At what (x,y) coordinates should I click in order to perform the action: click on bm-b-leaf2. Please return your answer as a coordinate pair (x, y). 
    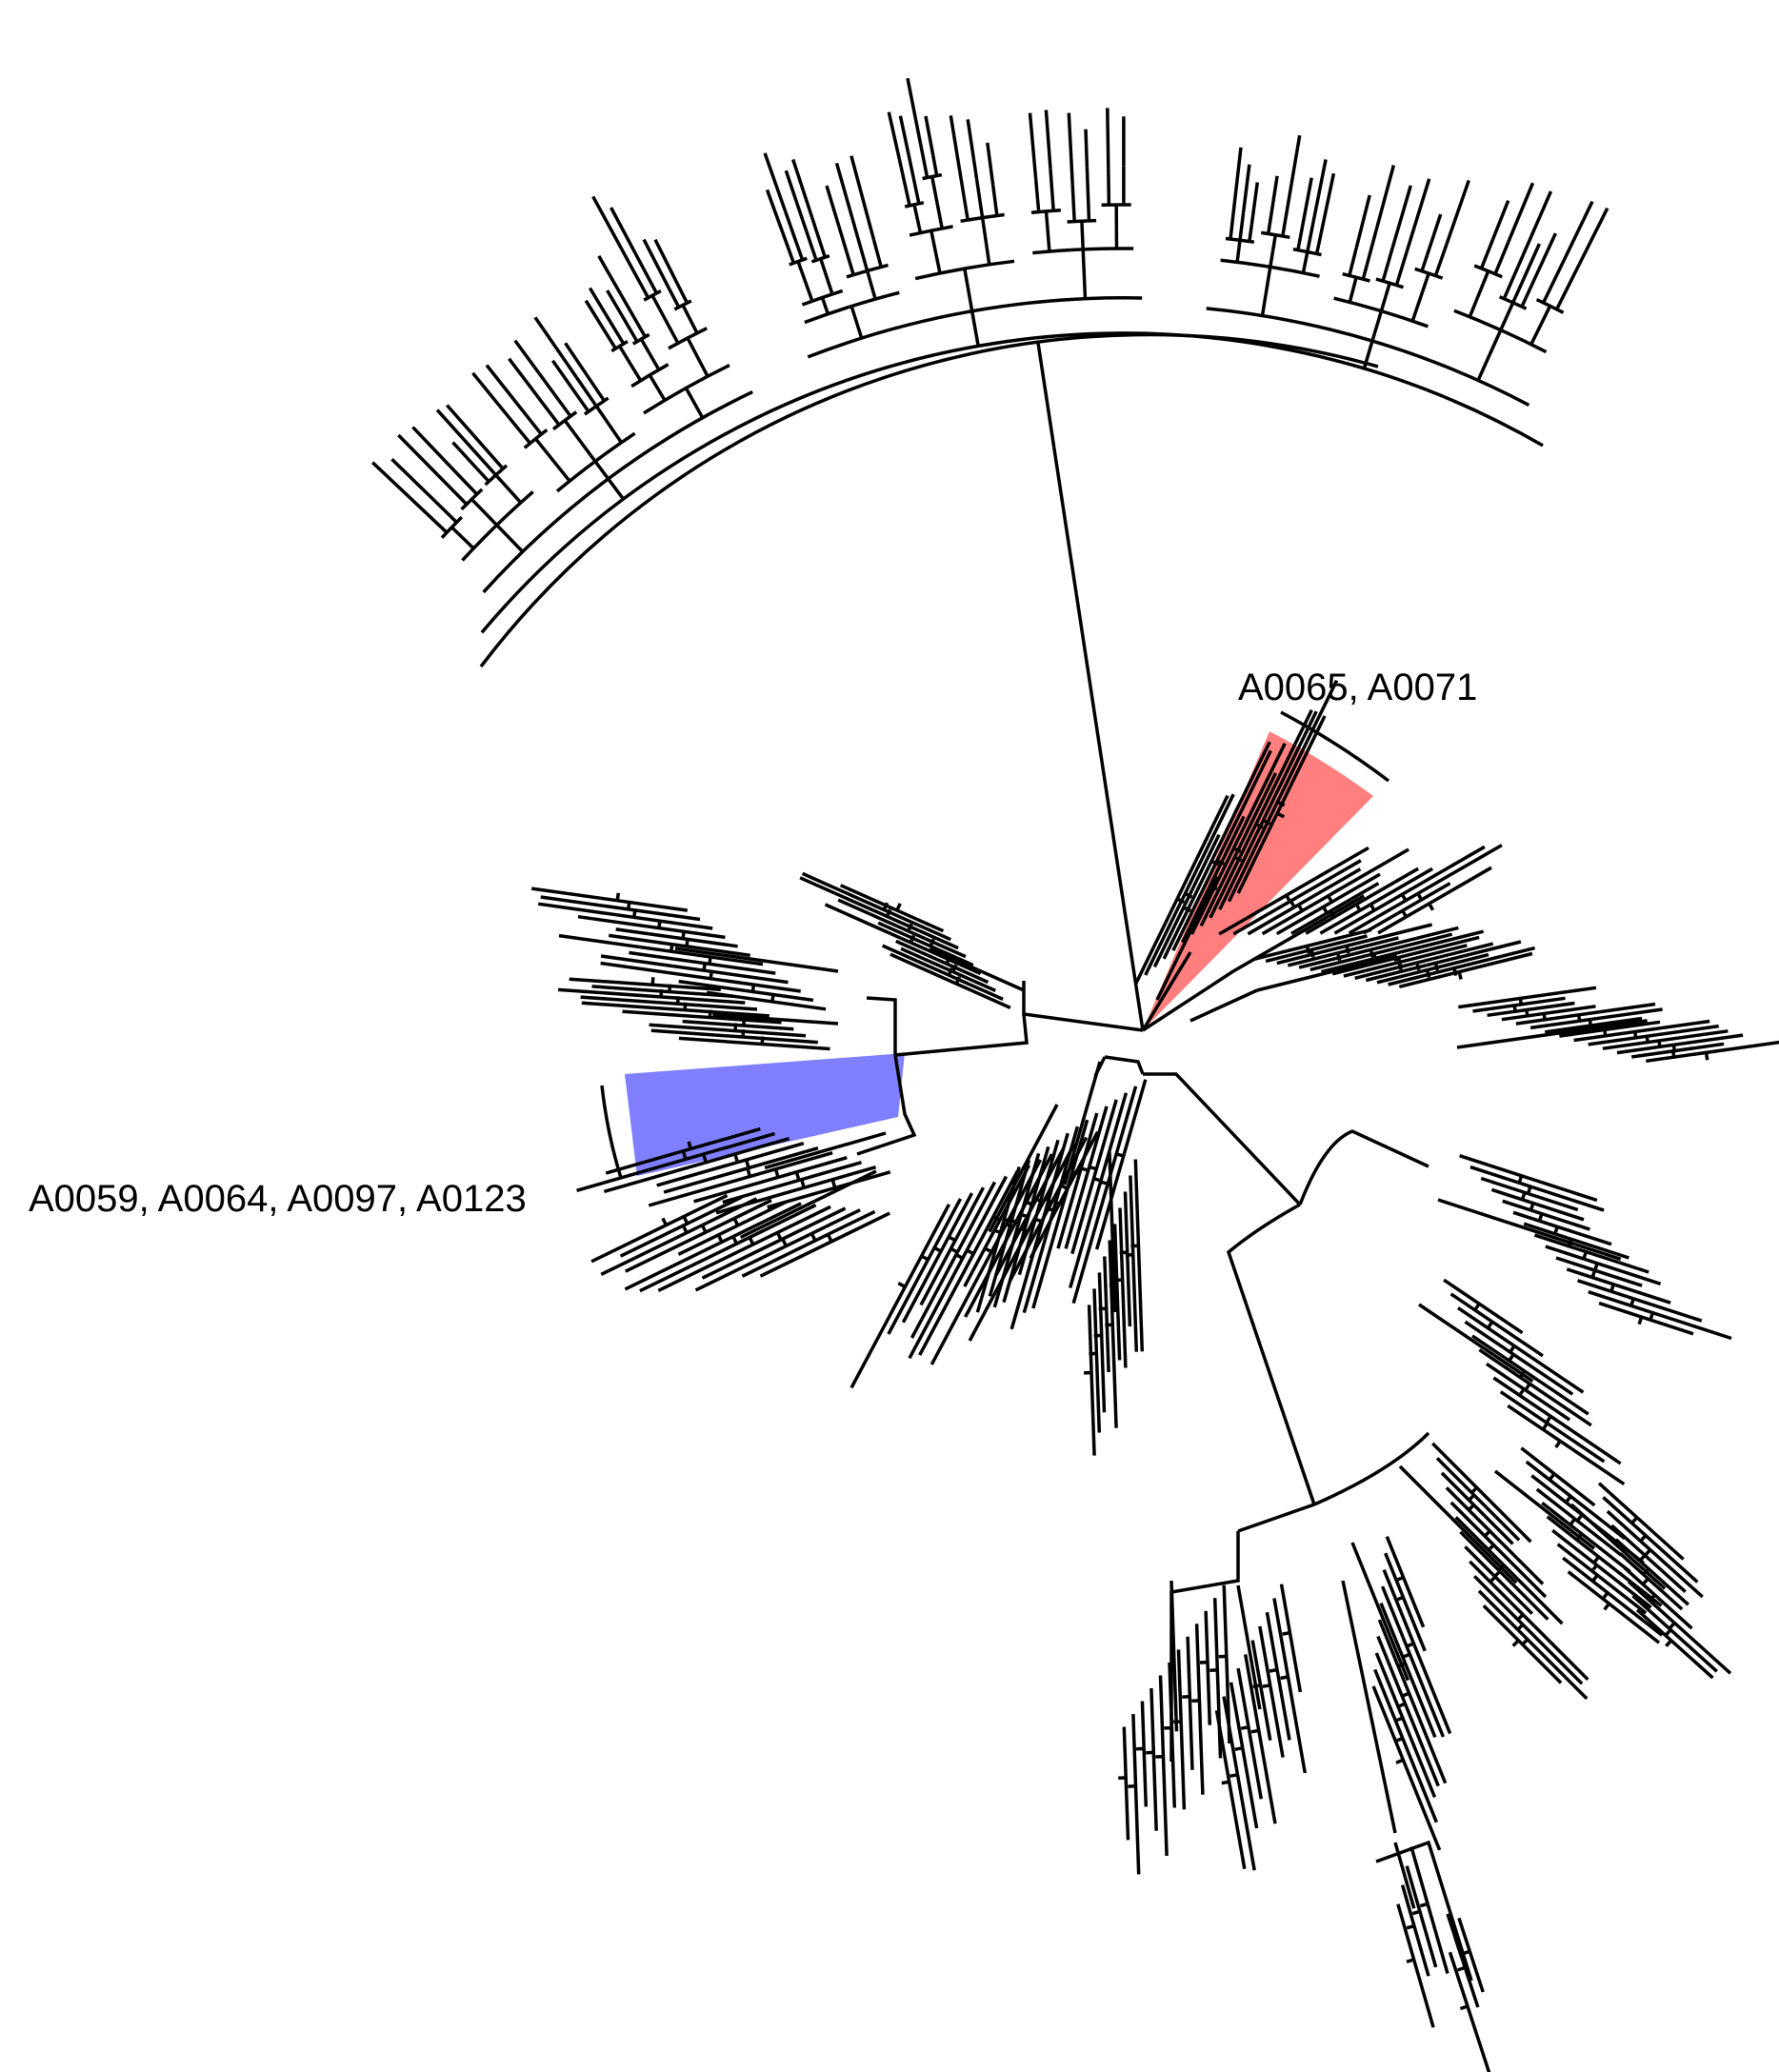
    Looking at the image, I should click on (1022, 1242).